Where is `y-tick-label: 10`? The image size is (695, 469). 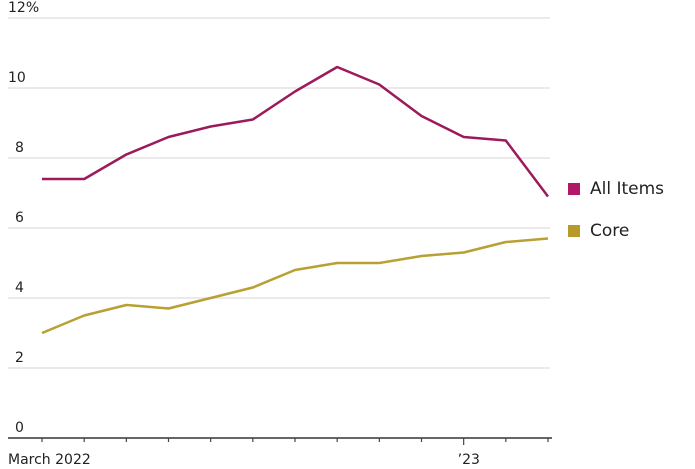 y-tick-label: 10 is located at coordinates (17, 78).